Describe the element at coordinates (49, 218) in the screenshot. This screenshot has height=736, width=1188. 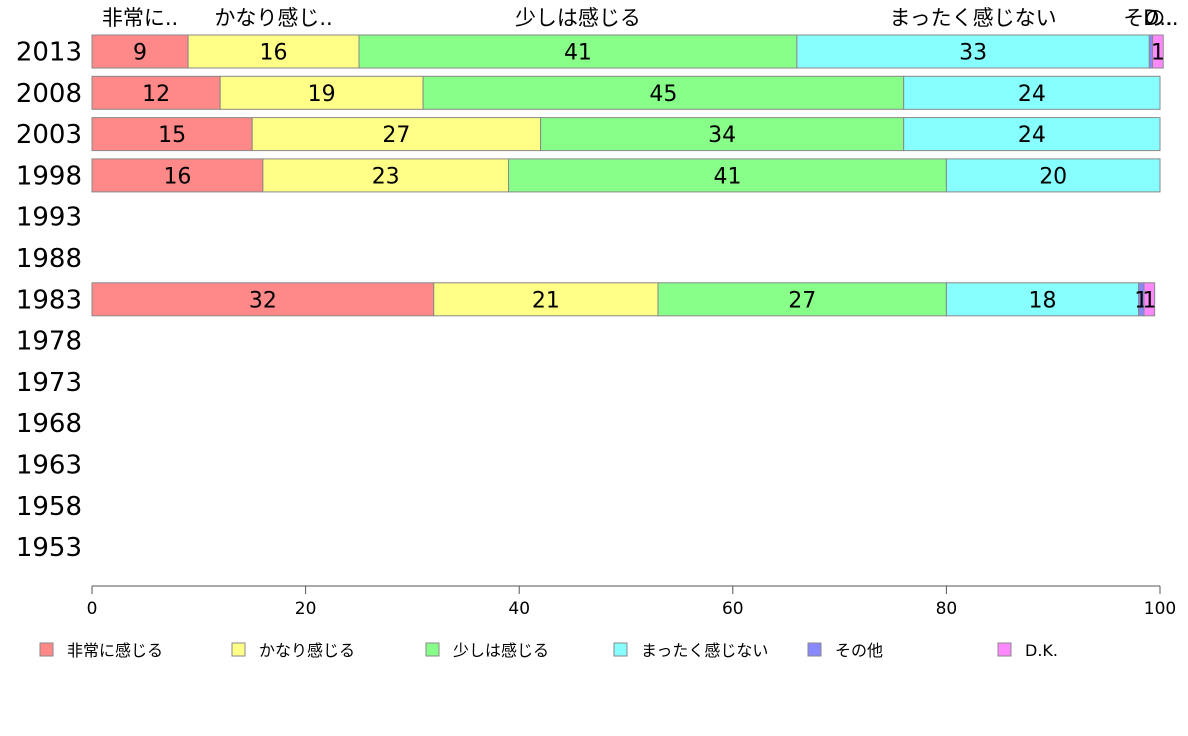
I see `year-label-1993: 1993` at that location.